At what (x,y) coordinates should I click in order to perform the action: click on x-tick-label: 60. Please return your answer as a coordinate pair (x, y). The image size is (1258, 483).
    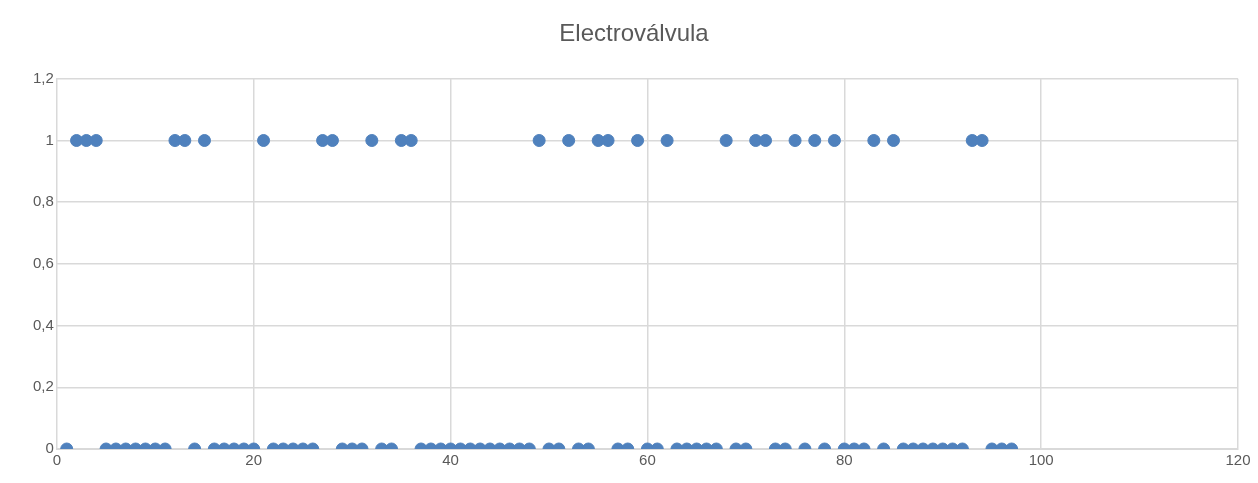
    Looking at the image, I should click on (647, 460).